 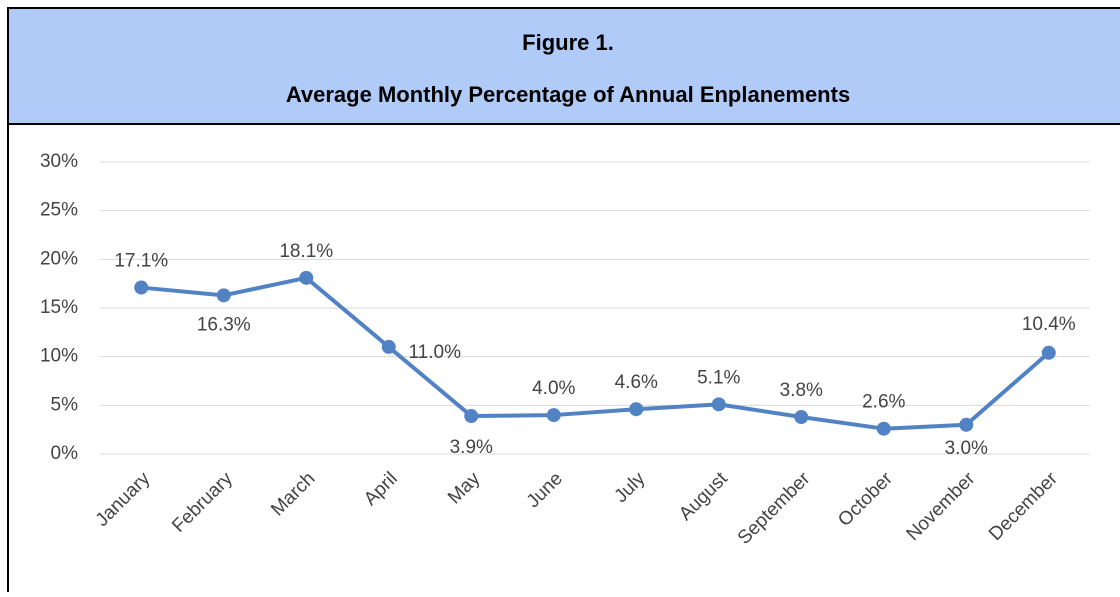 What do you see at coordinates (65, 453) in the screenshot?
I see `y-tick-label: 0%` at bounding box center [65, 453].